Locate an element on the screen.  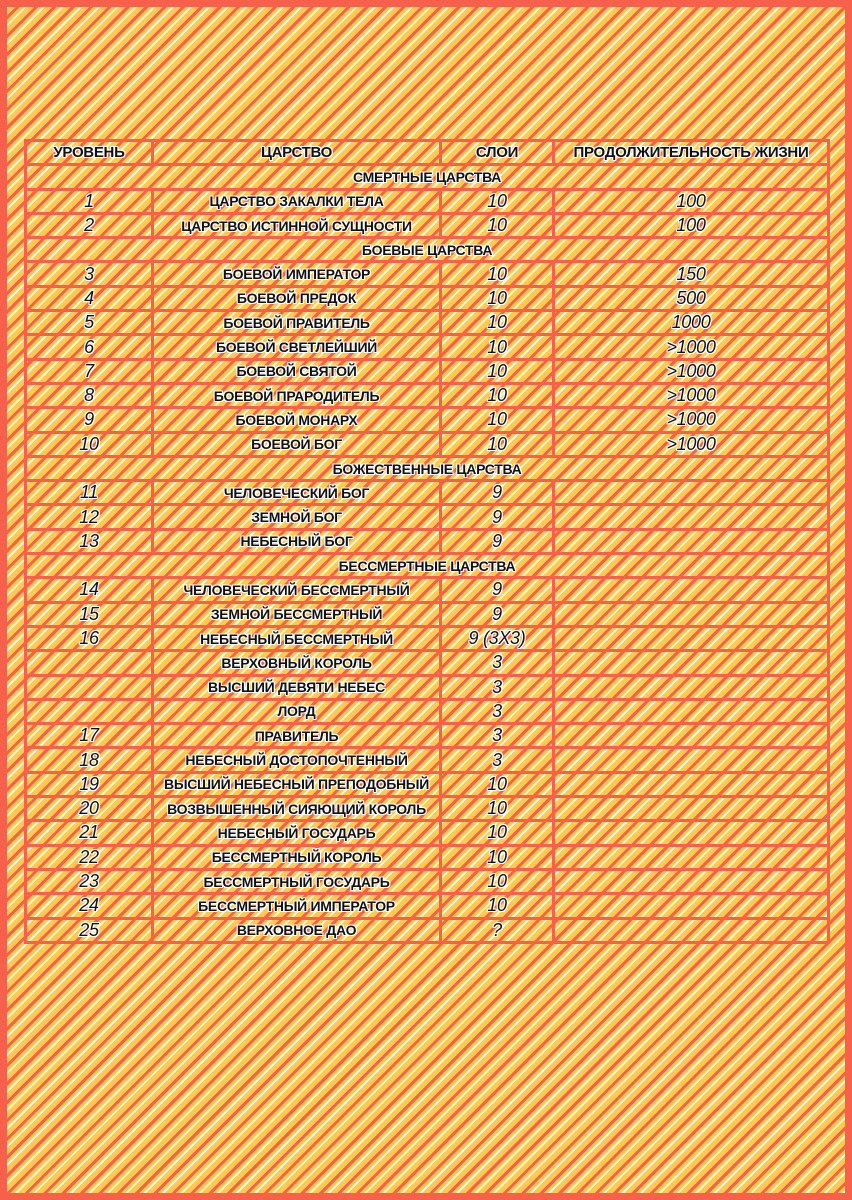
cell-lifespan: 100 is located at coordinates (691, 201).